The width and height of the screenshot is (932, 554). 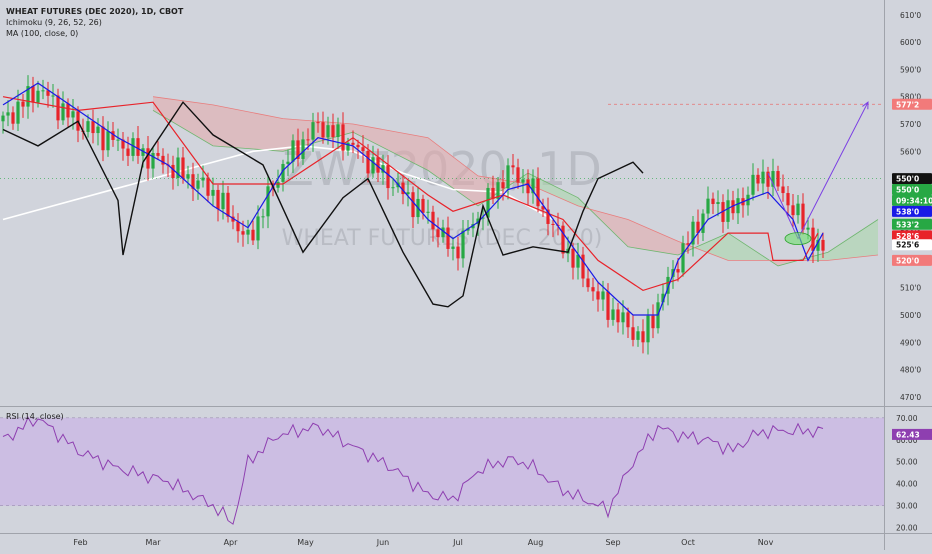 I want to click on ichimoku-legend: Ichimoku (9, 26, 52, 26), so click(x=54, y=22).